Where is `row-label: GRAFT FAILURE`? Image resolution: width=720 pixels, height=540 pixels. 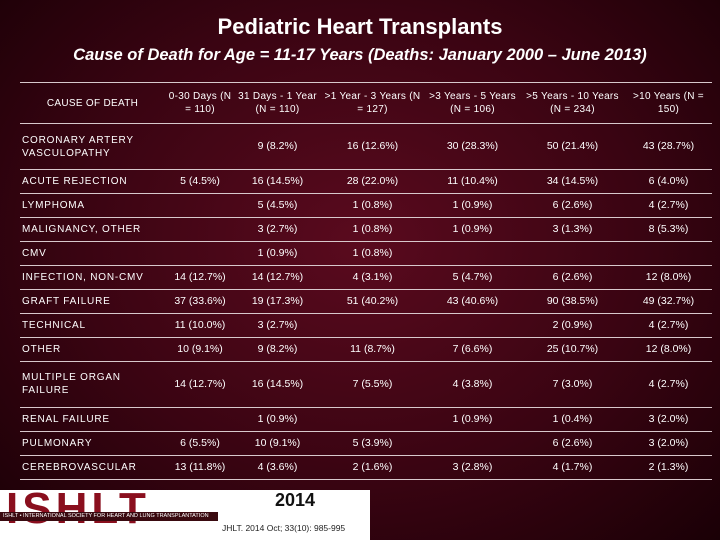
row-label: GRAFT FAILURE is located at coordinates (92, 301).